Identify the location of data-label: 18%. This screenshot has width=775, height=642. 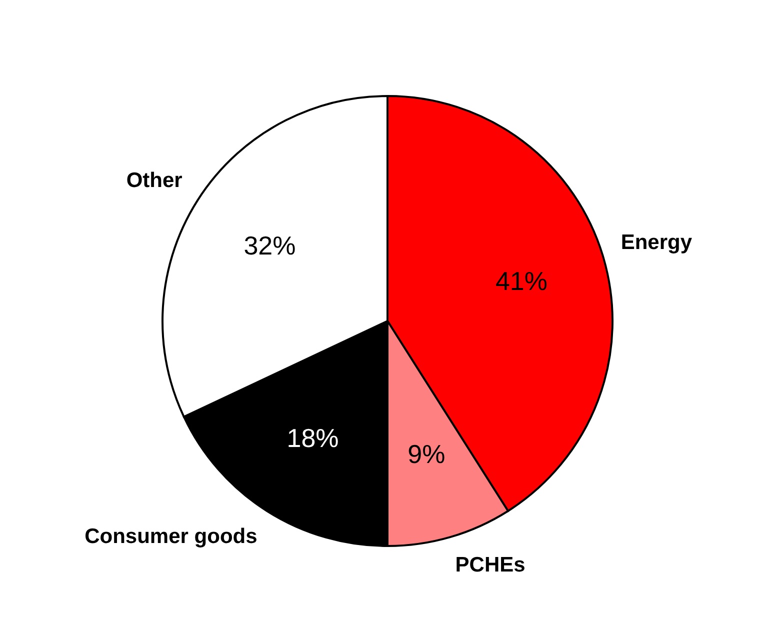
(312, 437).